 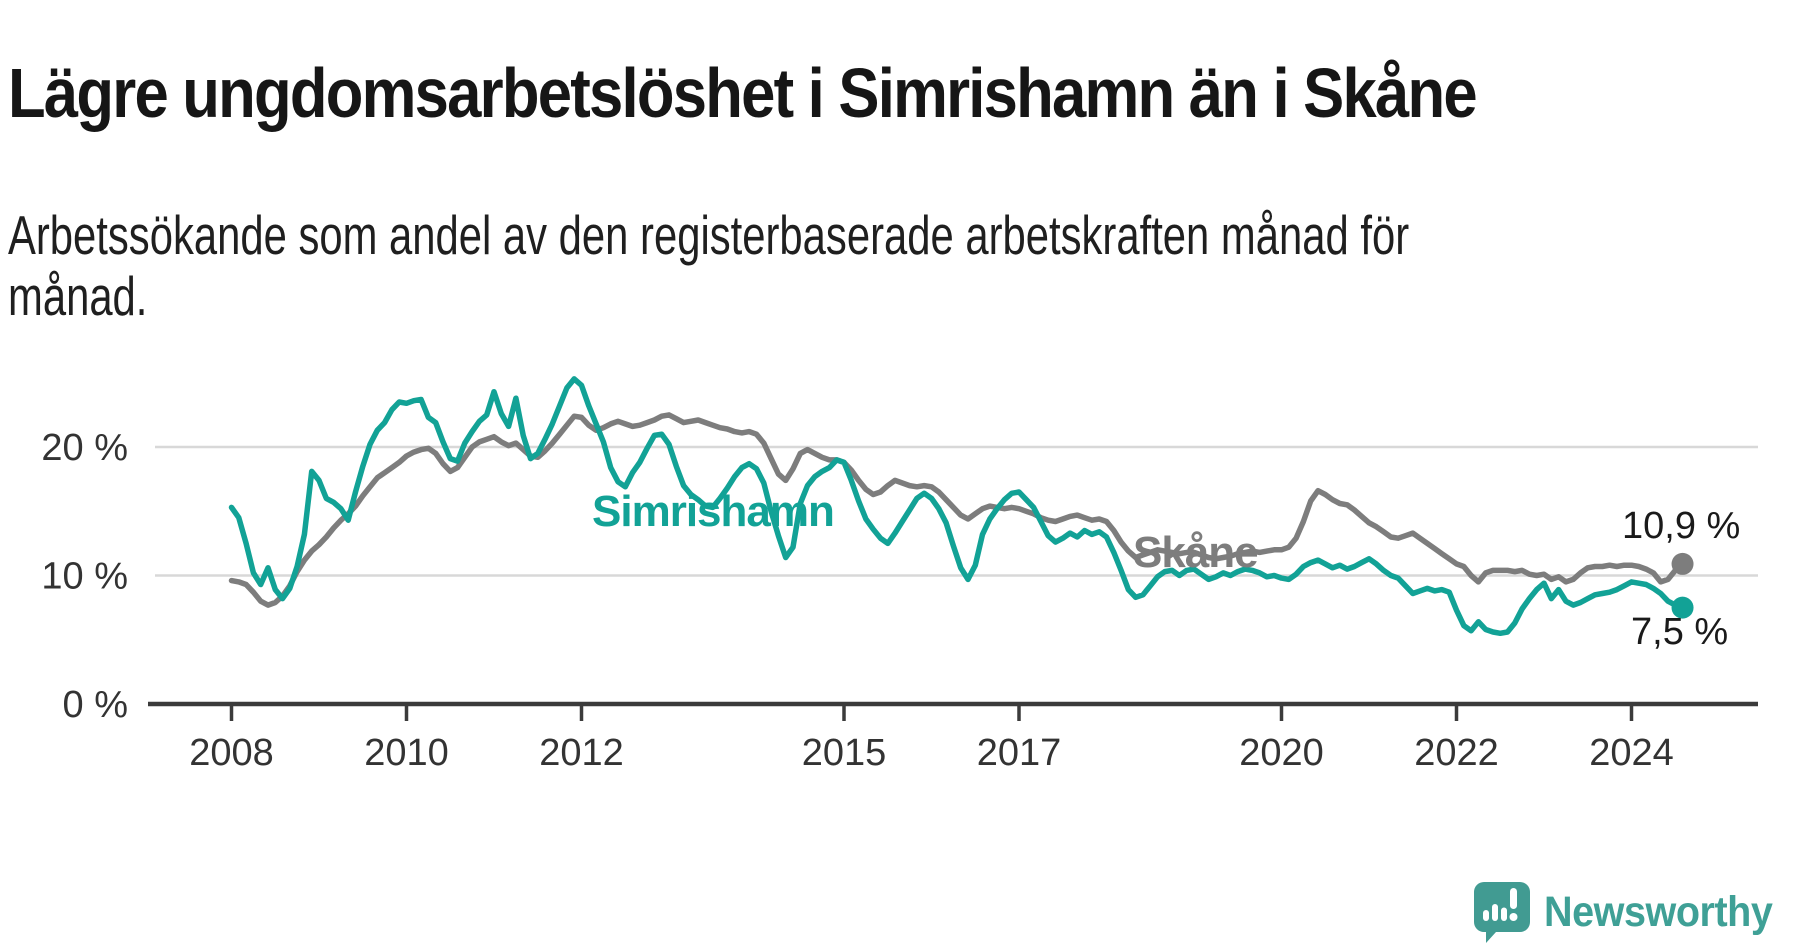 I want to click on y-tick-label: 10 %, so click(x=84, y=577).